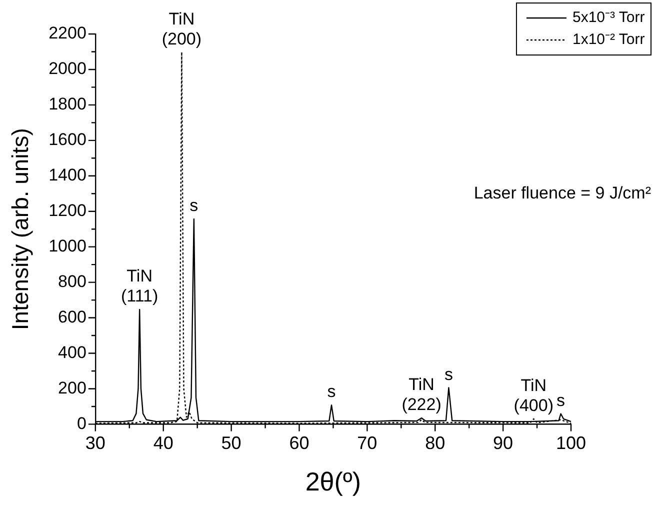  Describe the element at coordinates (608, 39) in the screenshot. I see `legend-label: 1x10⁻² Torr` at that location.